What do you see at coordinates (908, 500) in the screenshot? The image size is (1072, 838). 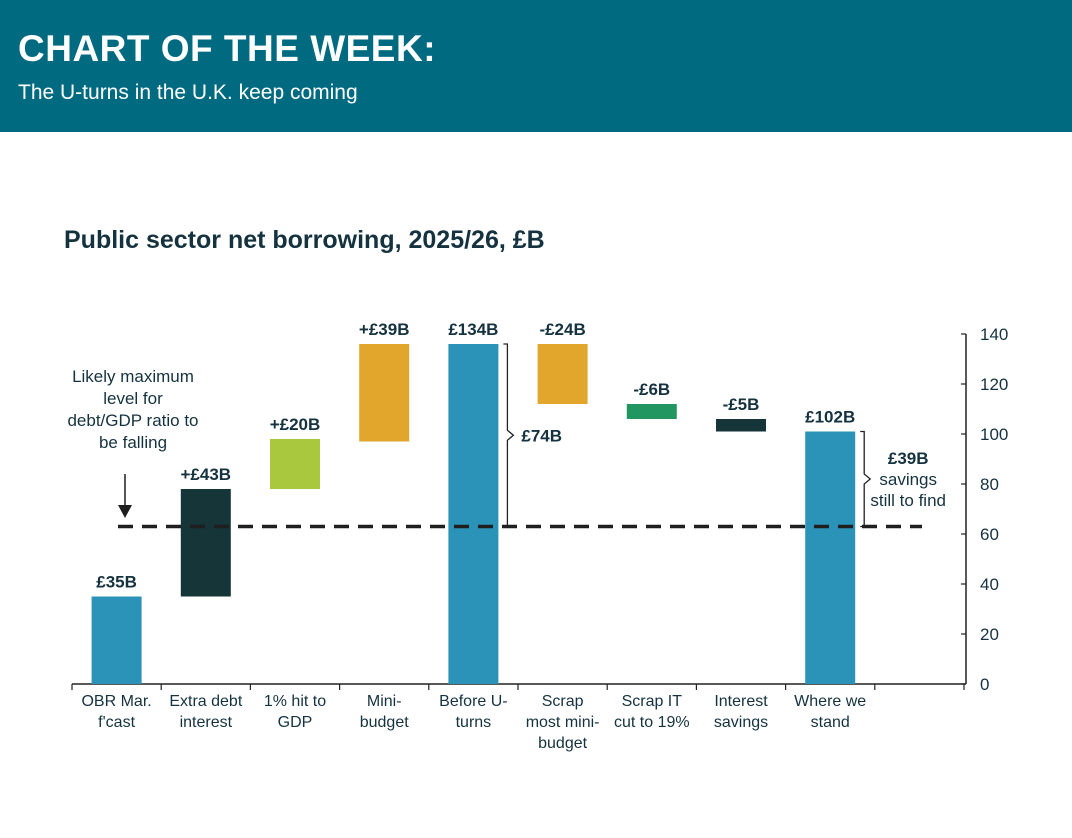 I see `brace-label: still to find` at bounding box center [908, 500].